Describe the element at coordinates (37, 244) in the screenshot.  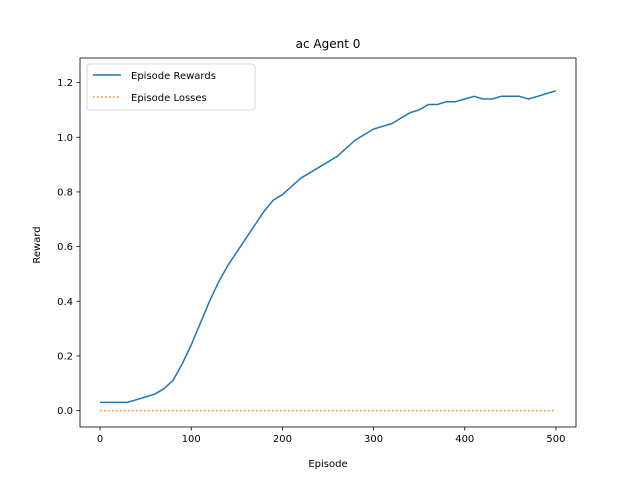
I see `y-axis-label: Reward` at that location.